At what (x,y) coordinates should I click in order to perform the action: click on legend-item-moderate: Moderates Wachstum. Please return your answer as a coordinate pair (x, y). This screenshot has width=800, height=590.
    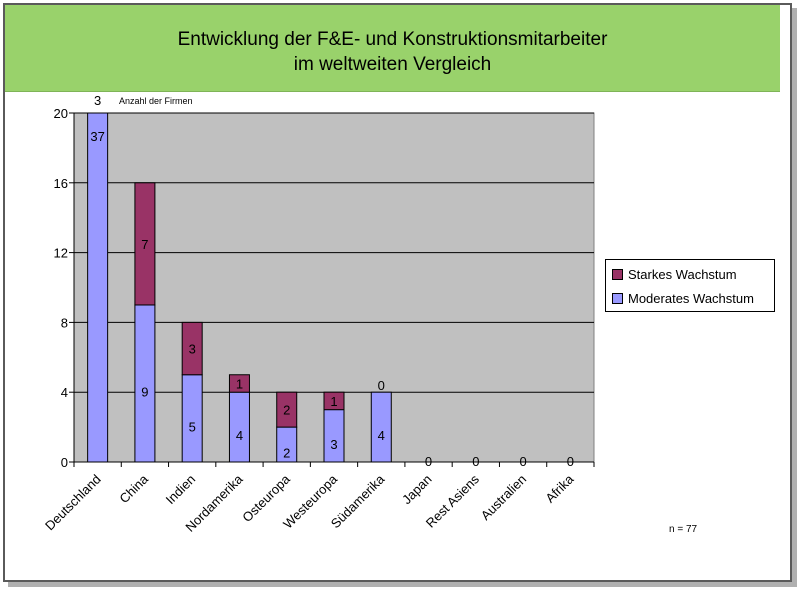
    Looking at the image, I should click on (683, 298).